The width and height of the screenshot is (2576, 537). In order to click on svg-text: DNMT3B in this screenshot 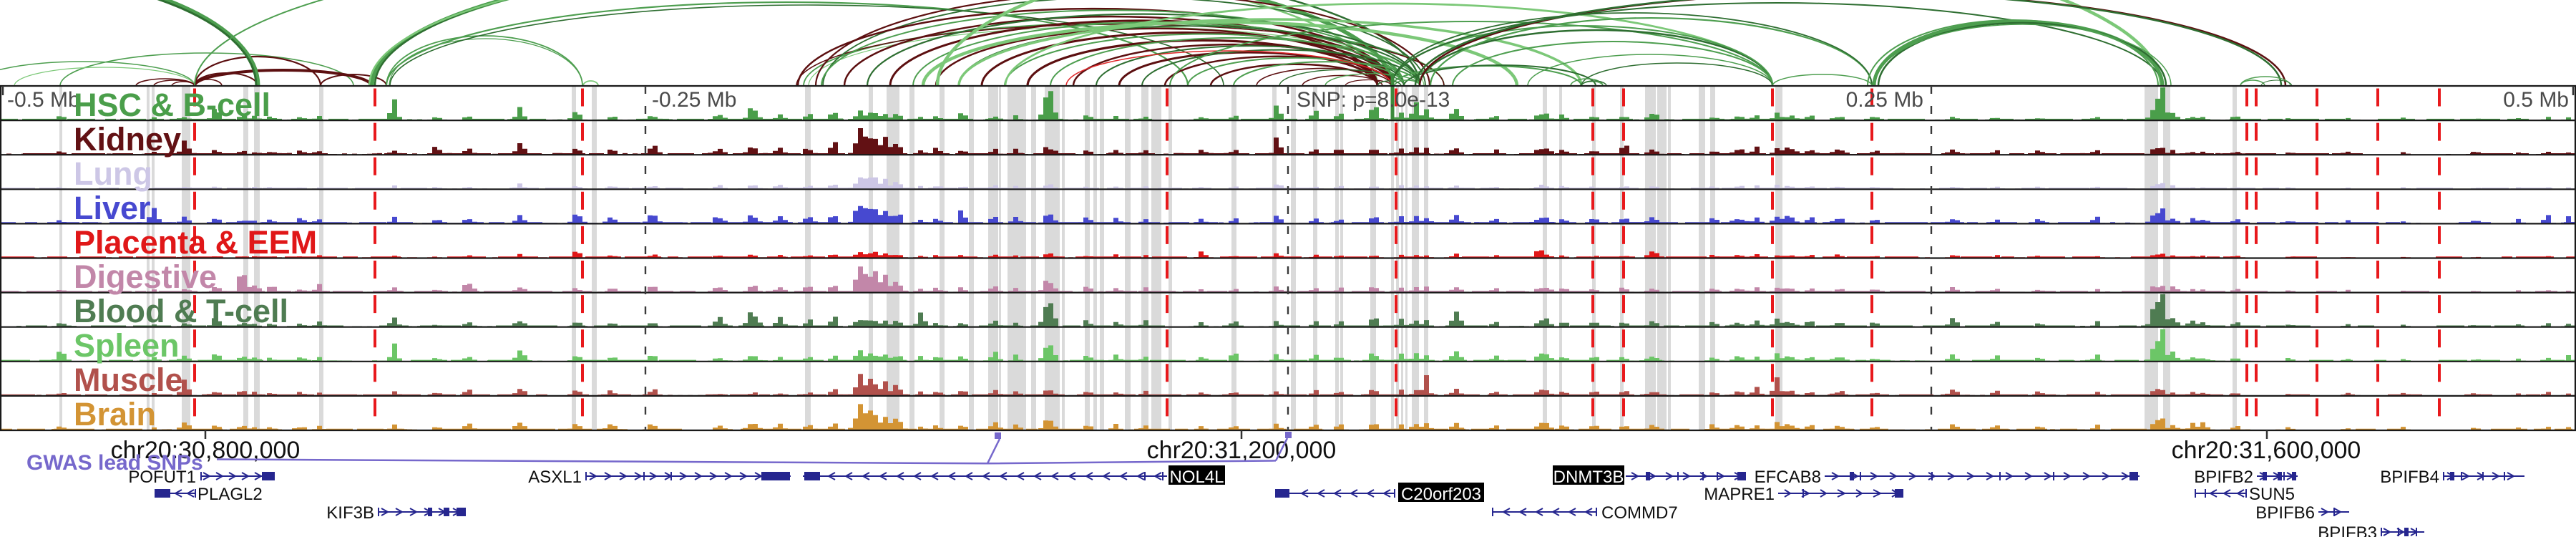, I will do `click(1588, 477)`.